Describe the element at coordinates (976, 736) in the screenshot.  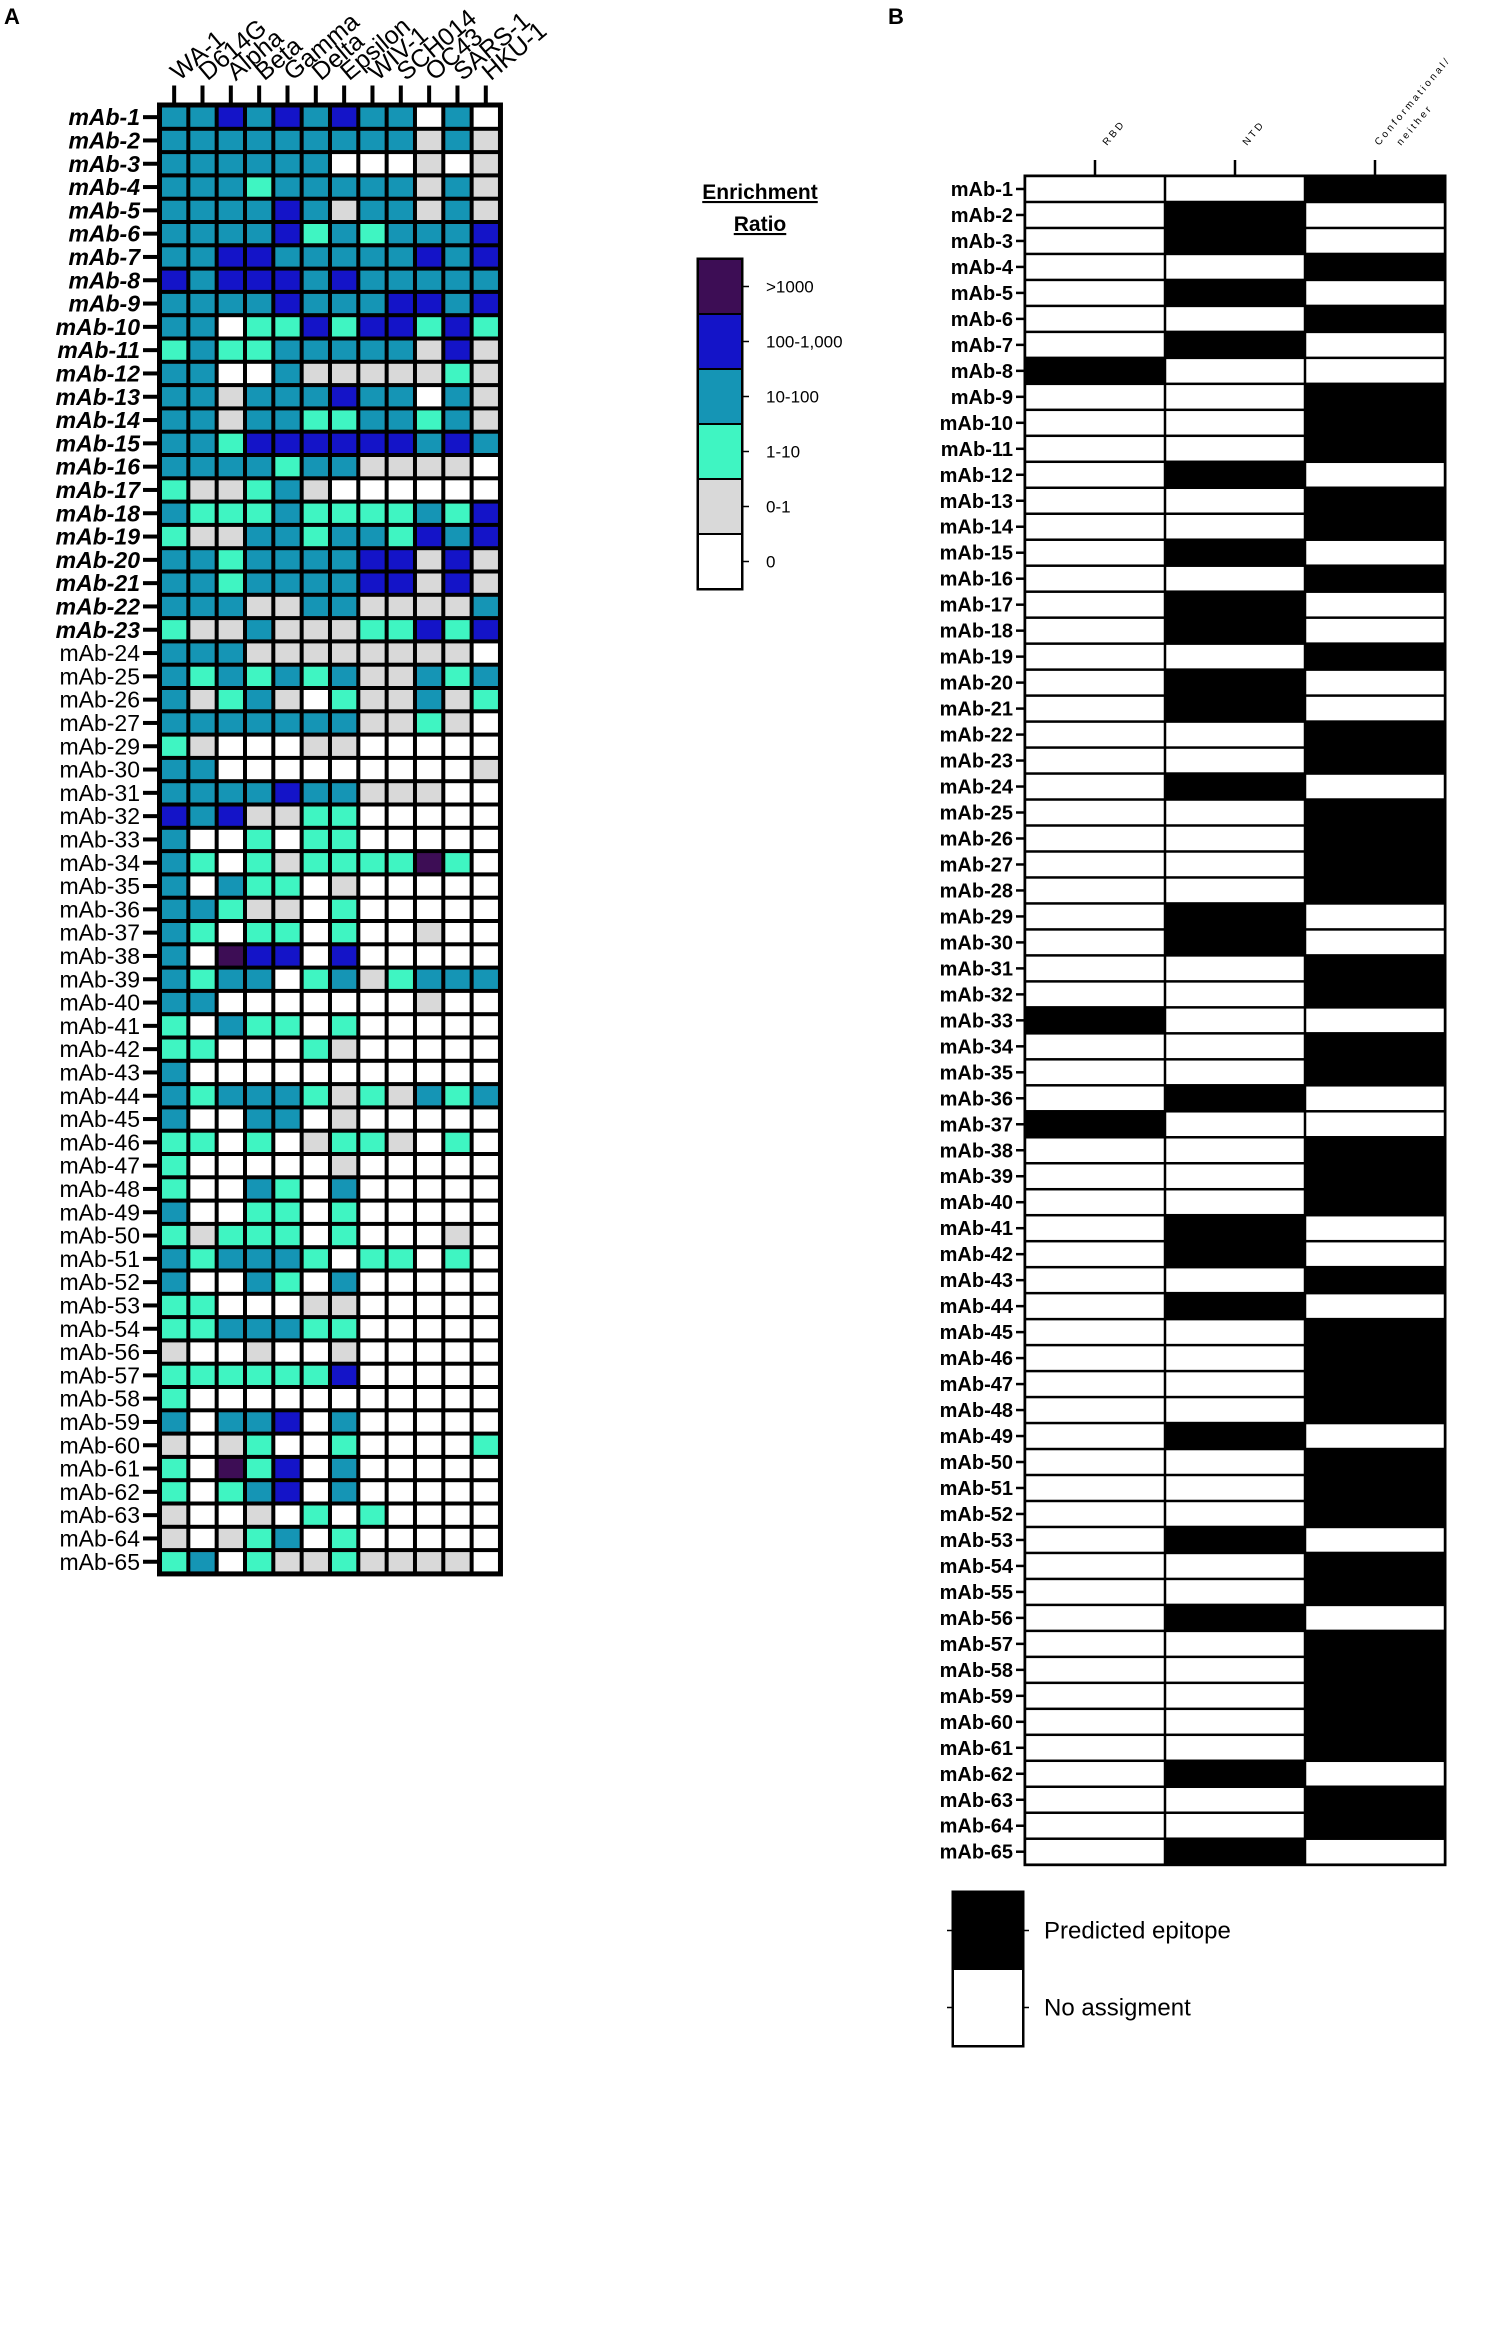
I see `row-label: mAb-22` at that location.